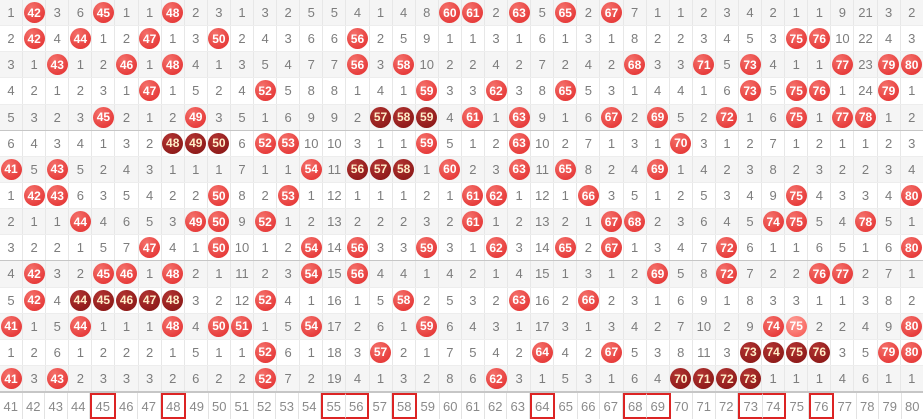  What do you see at coordinates (727, 406) in the screenshot?
I see `footer-number: 72` at bounding box center [727, 406].